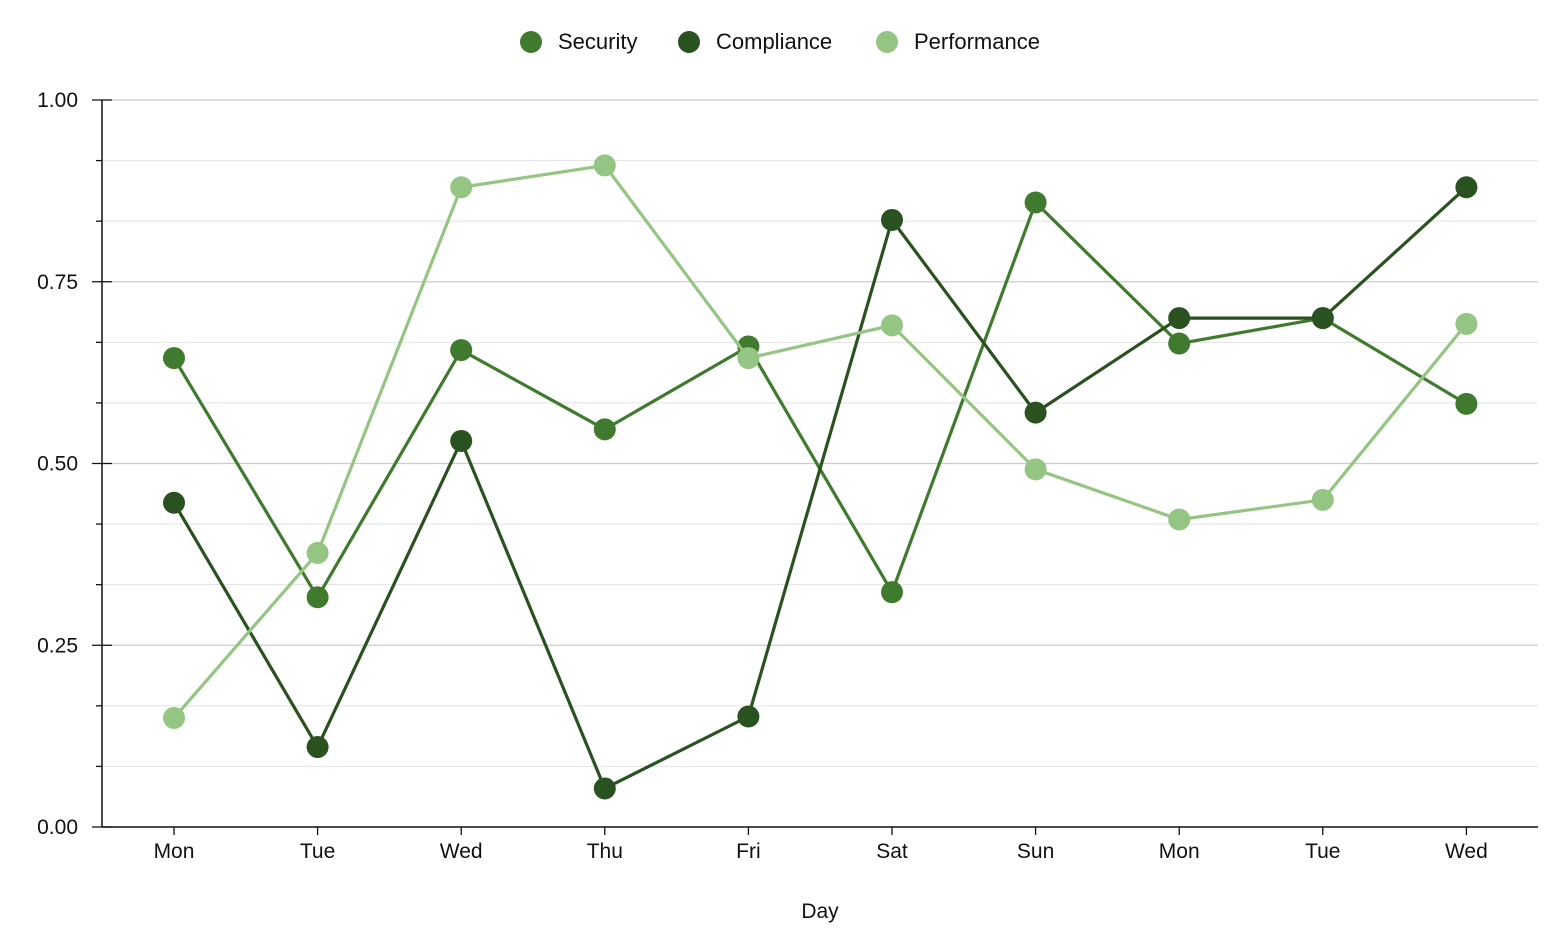  What do you see at coordinates (892, 851) in the screenshot?
I see `x-tick-label: Sat` at bounding box center [892, 851].